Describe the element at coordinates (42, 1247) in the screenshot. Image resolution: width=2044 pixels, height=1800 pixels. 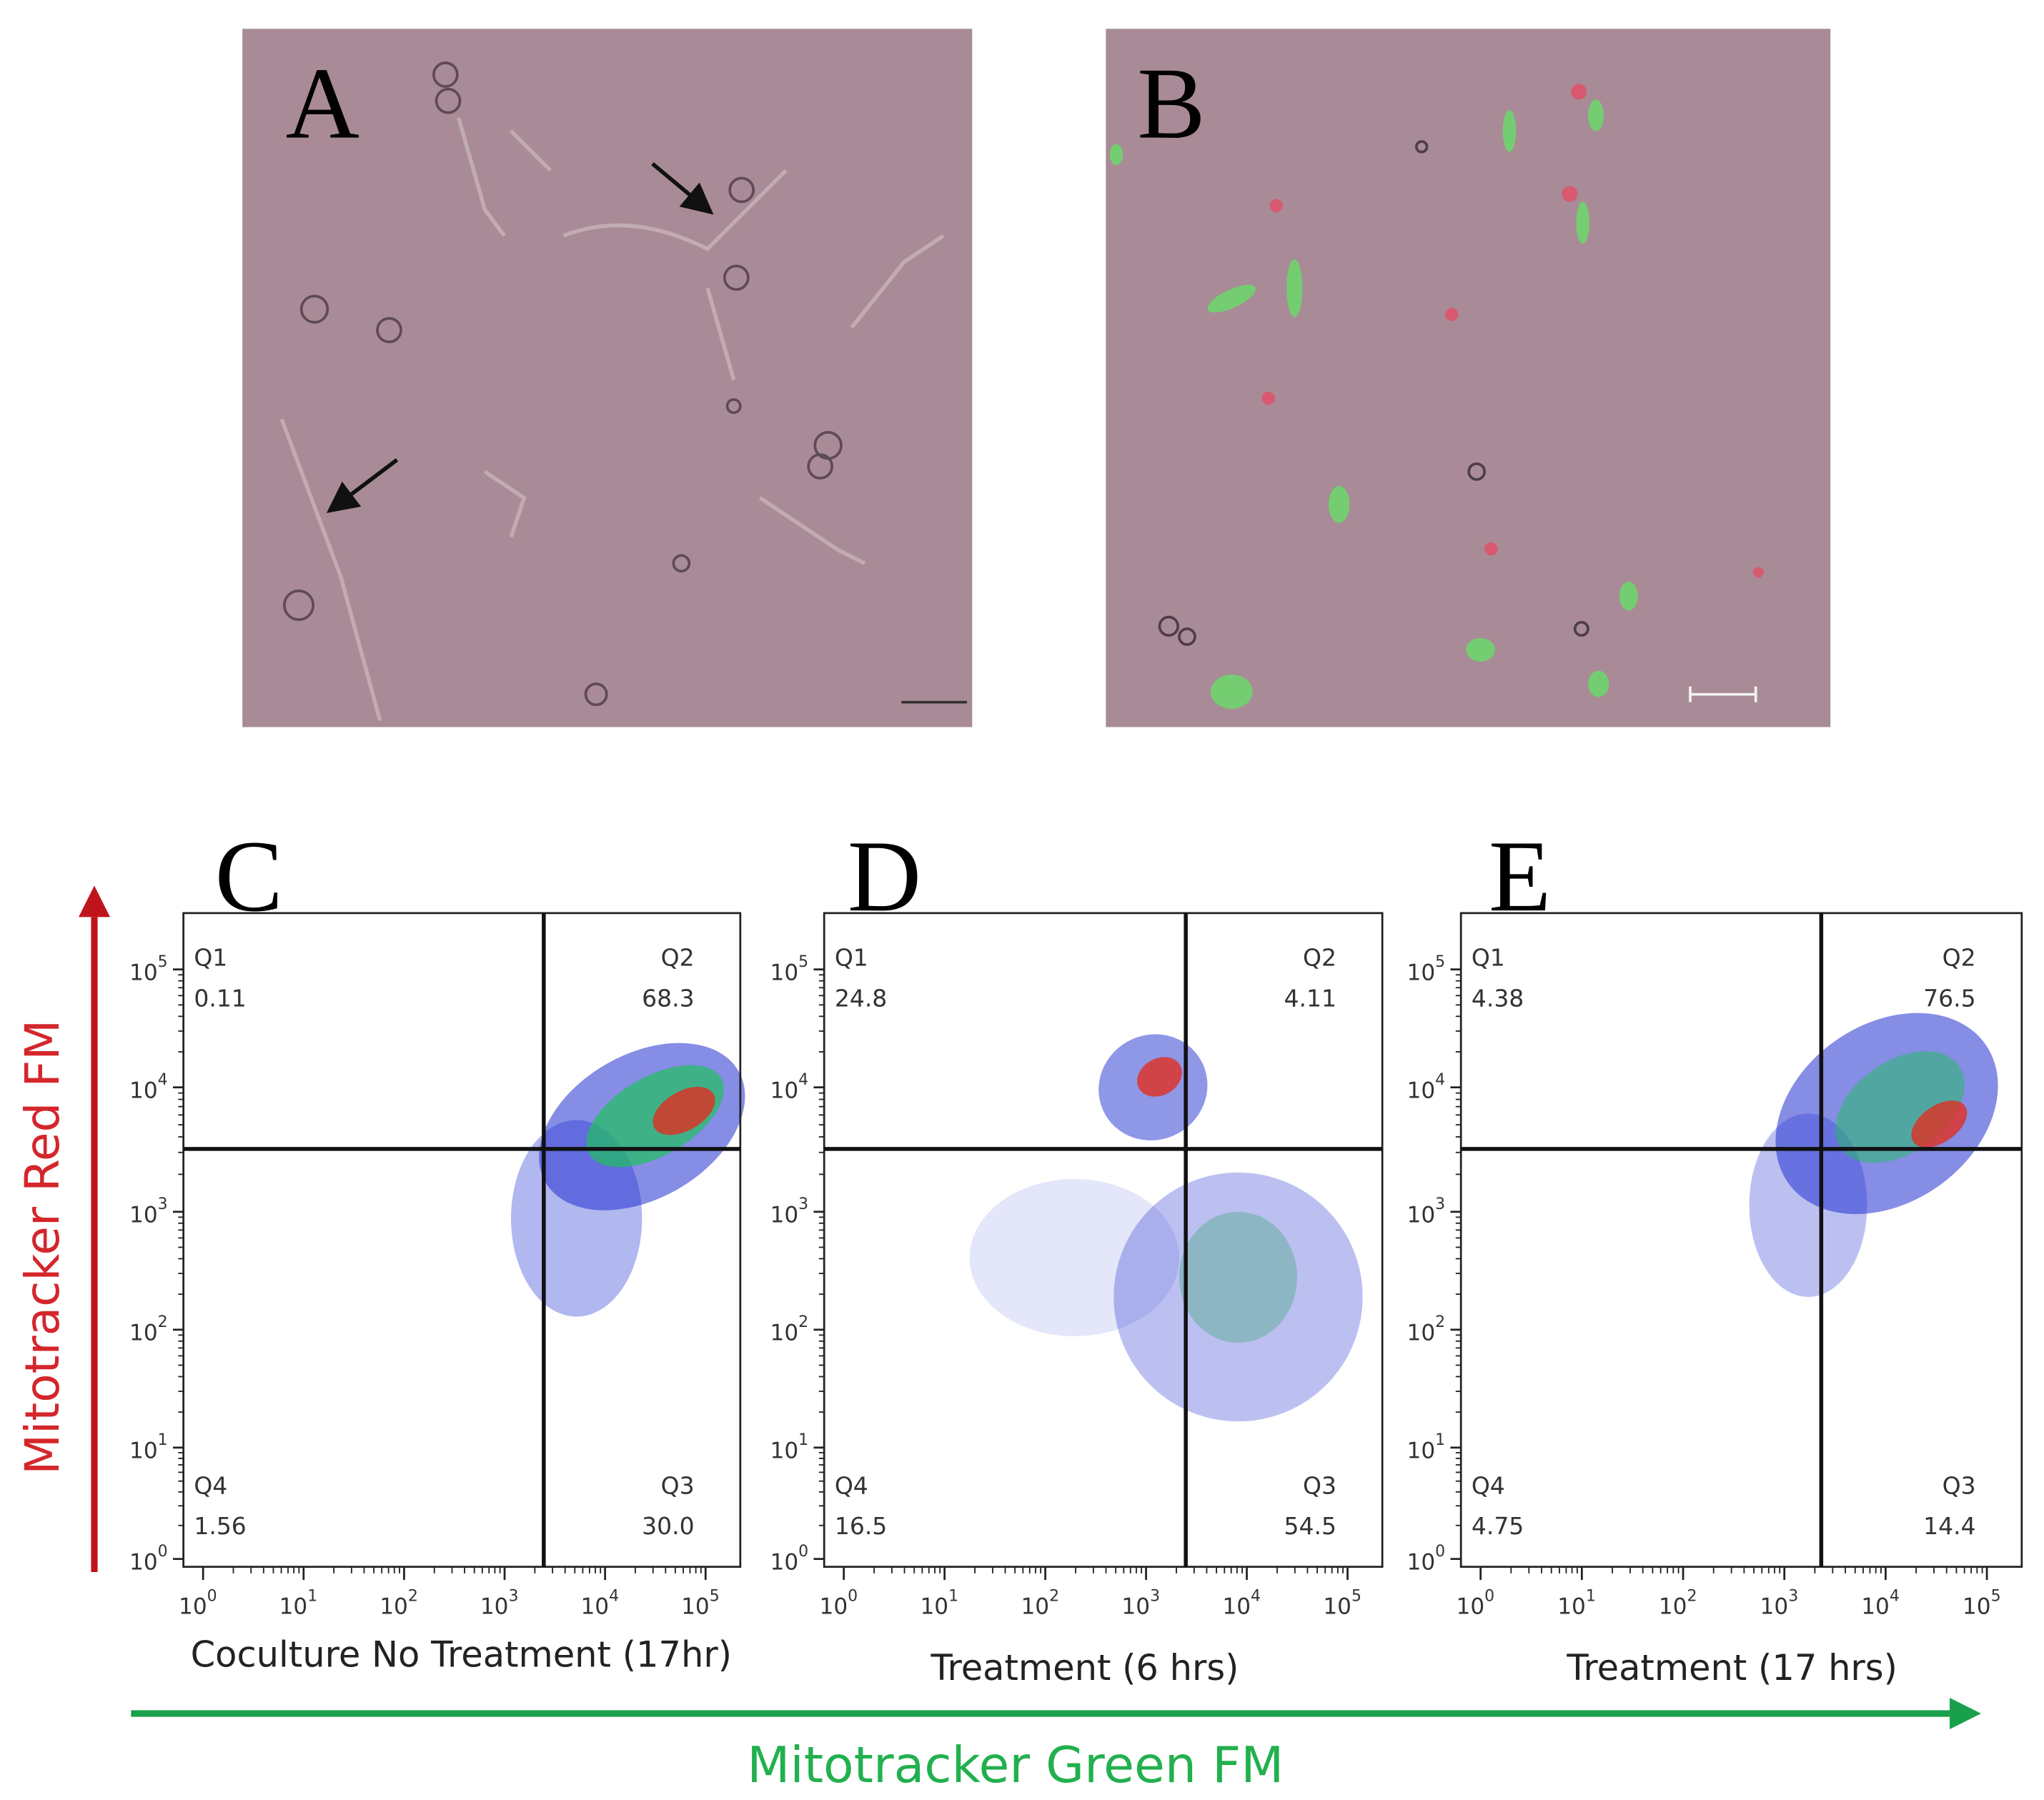
I see `y-axis-title: Mitotracker Red FM` at that location.